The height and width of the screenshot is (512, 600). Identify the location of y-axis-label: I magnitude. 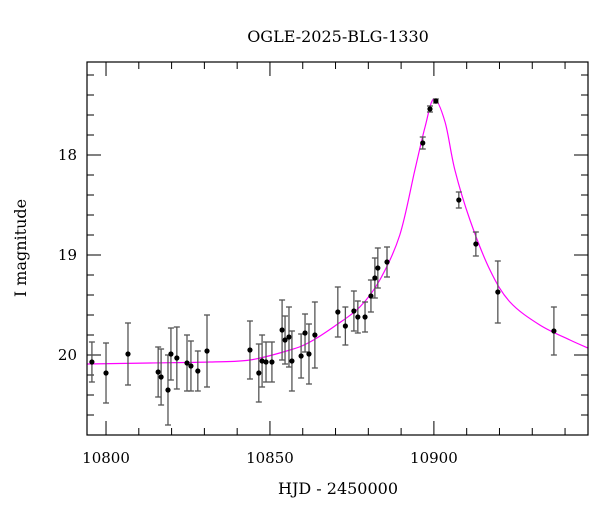
(20, 248).